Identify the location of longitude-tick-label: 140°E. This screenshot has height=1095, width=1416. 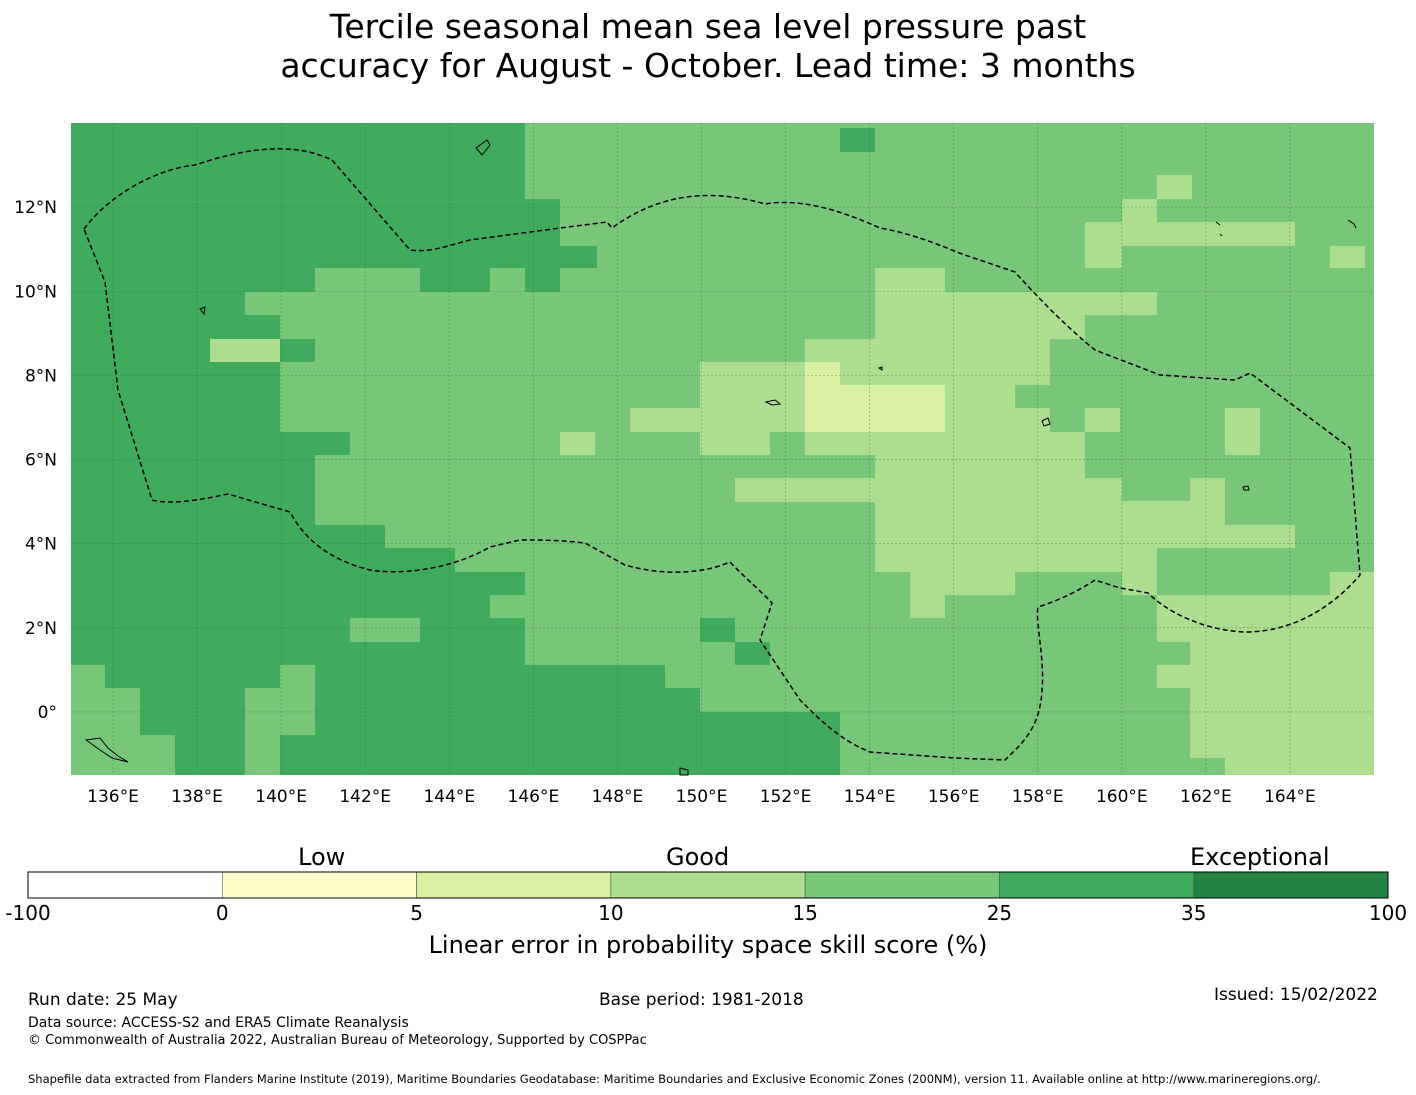
(281, 797).